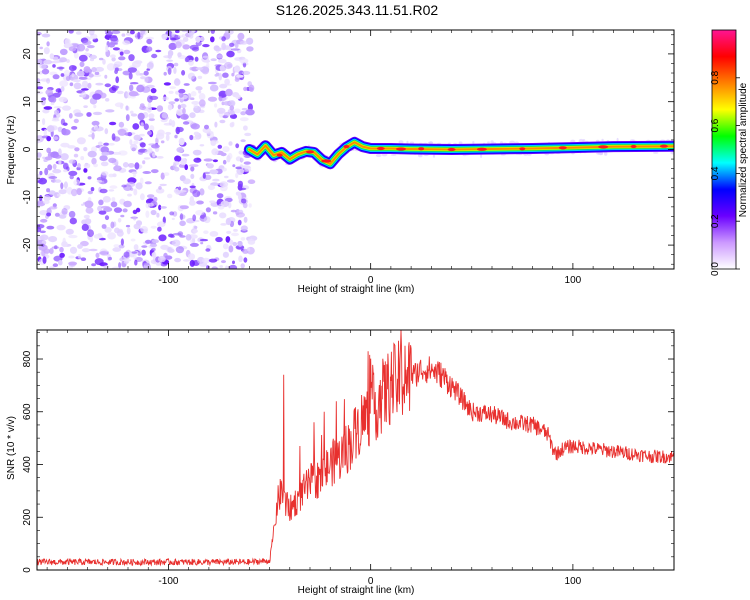 This screenshot has height=600, width=750. I want to click on snr-y-tick-label: 800, so click(27, 358).